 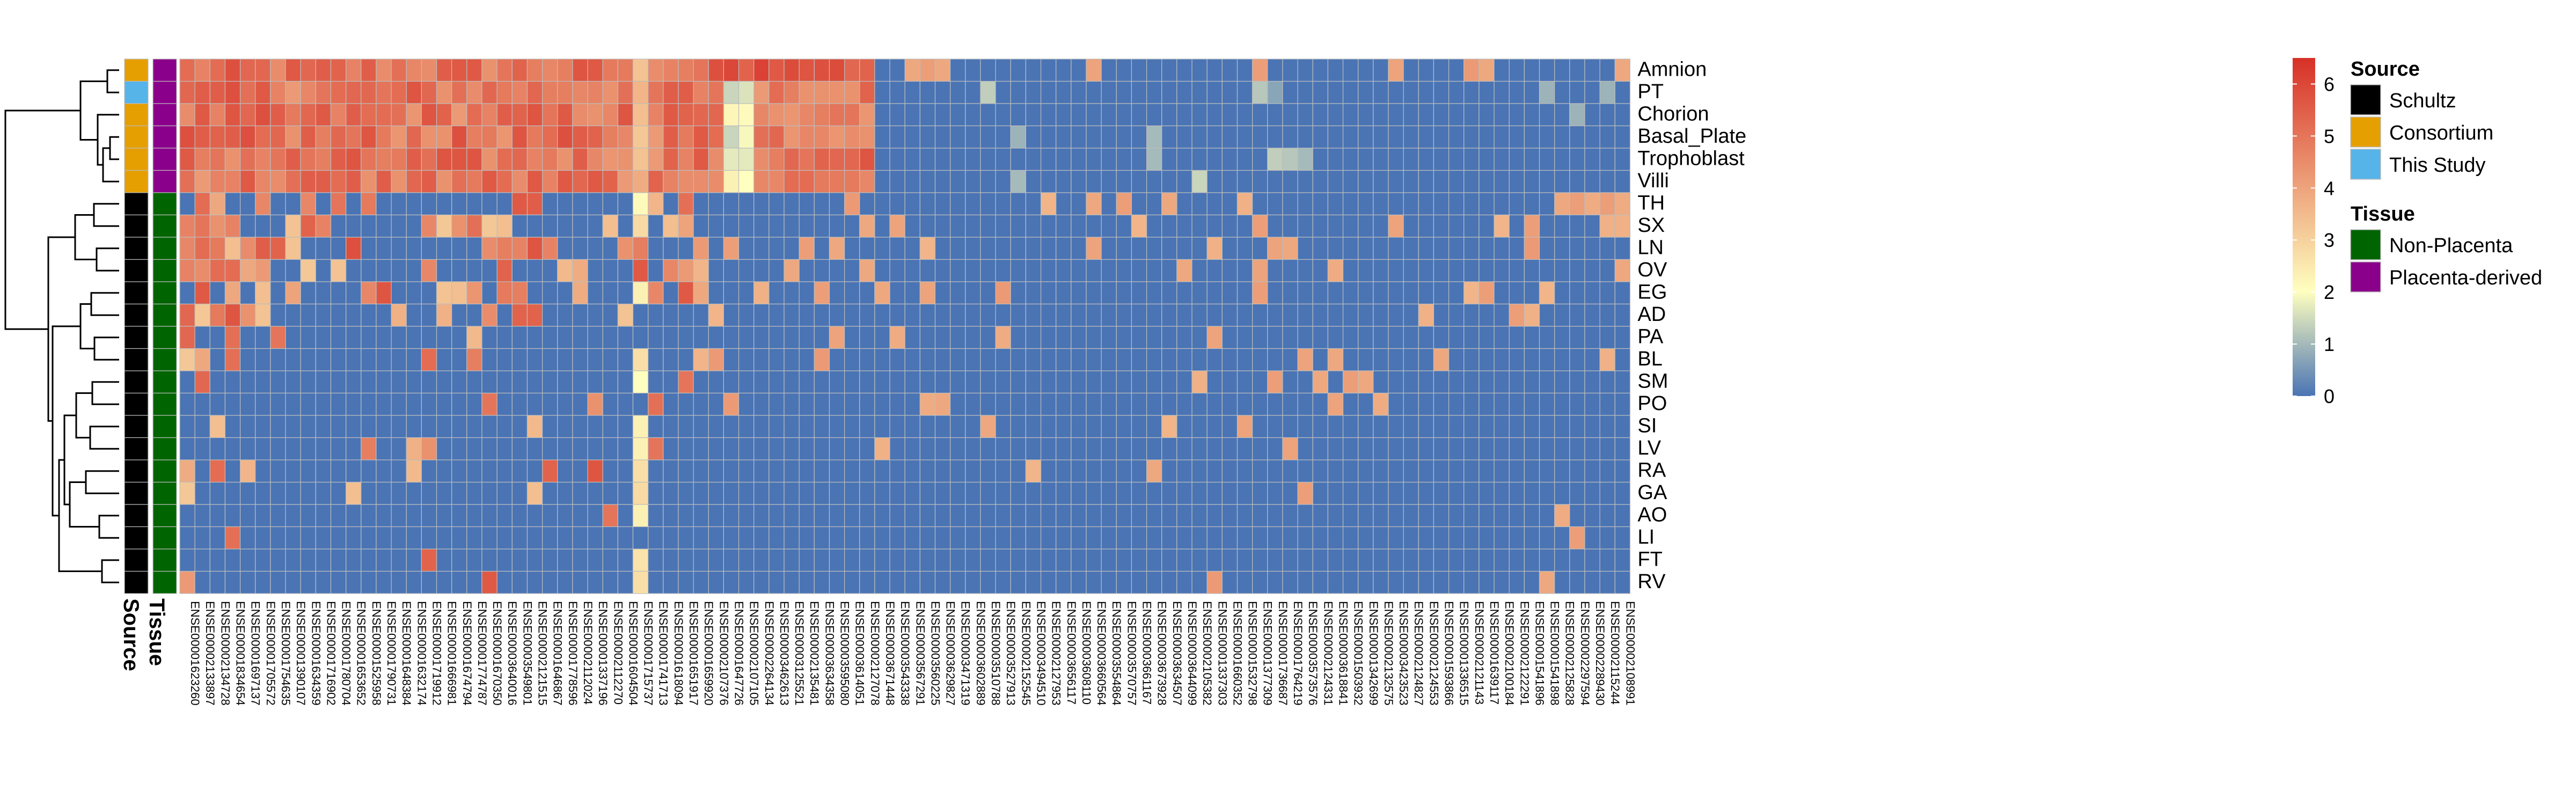 I want to click on source-annotation-cell, so click(x=136, y=359).